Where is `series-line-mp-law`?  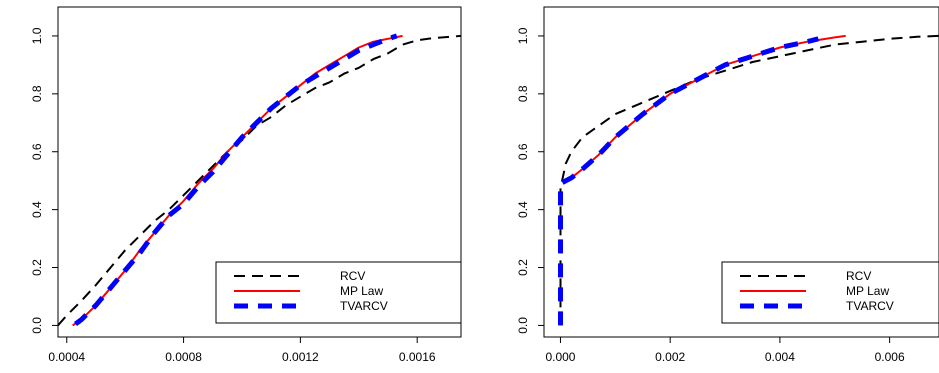 series-line-mp-law is located at coordinates (705, 108).